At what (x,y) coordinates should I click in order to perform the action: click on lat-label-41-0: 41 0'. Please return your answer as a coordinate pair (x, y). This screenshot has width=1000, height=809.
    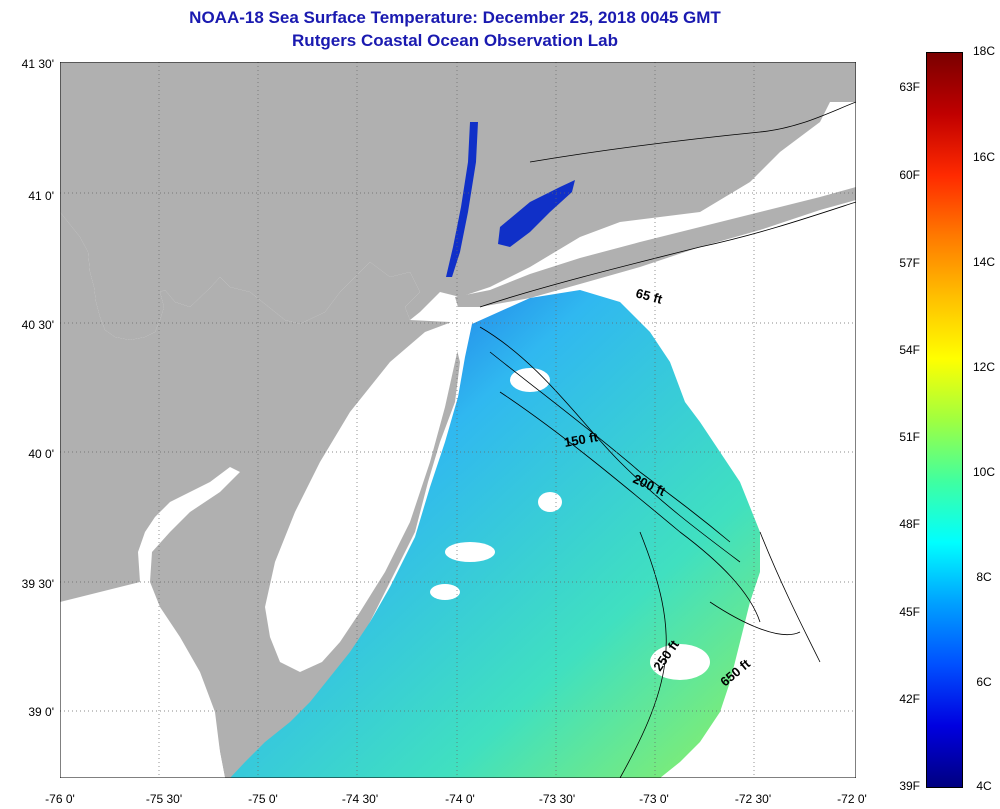
    Looking at the image, I should click on (41, 196).